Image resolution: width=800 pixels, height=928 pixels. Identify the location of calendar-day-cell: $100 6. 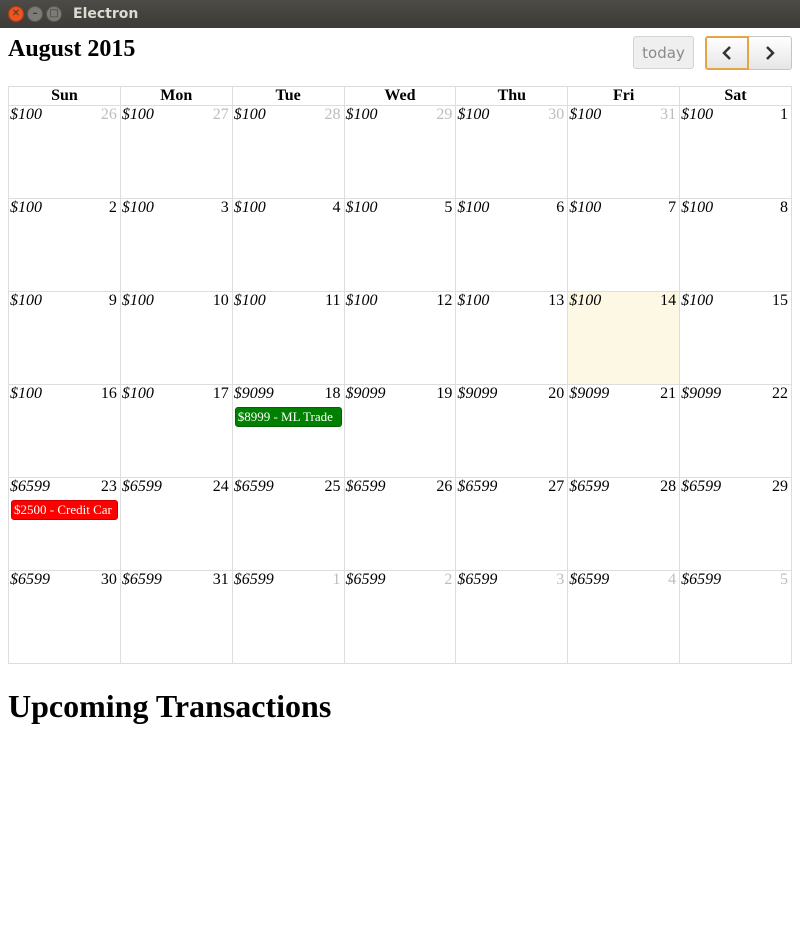
(512, 245).